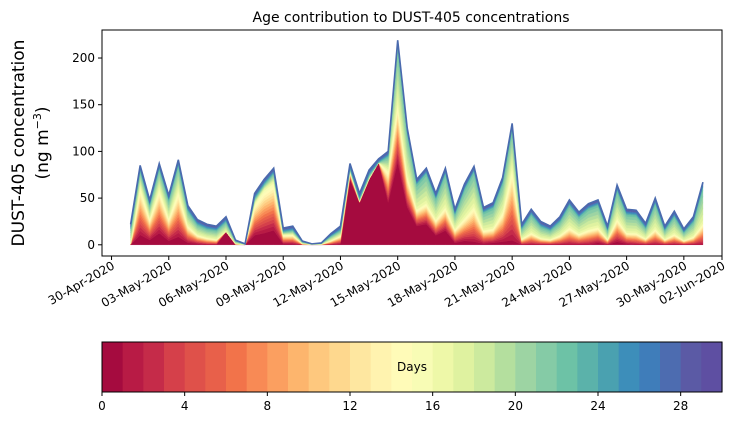 The width and height of the screenshot is (730, 425). What do you see at coordinates (515, 406) in the screenshot?
I see `colorbar-tick-label: 20` at bounding box center [515, 406].